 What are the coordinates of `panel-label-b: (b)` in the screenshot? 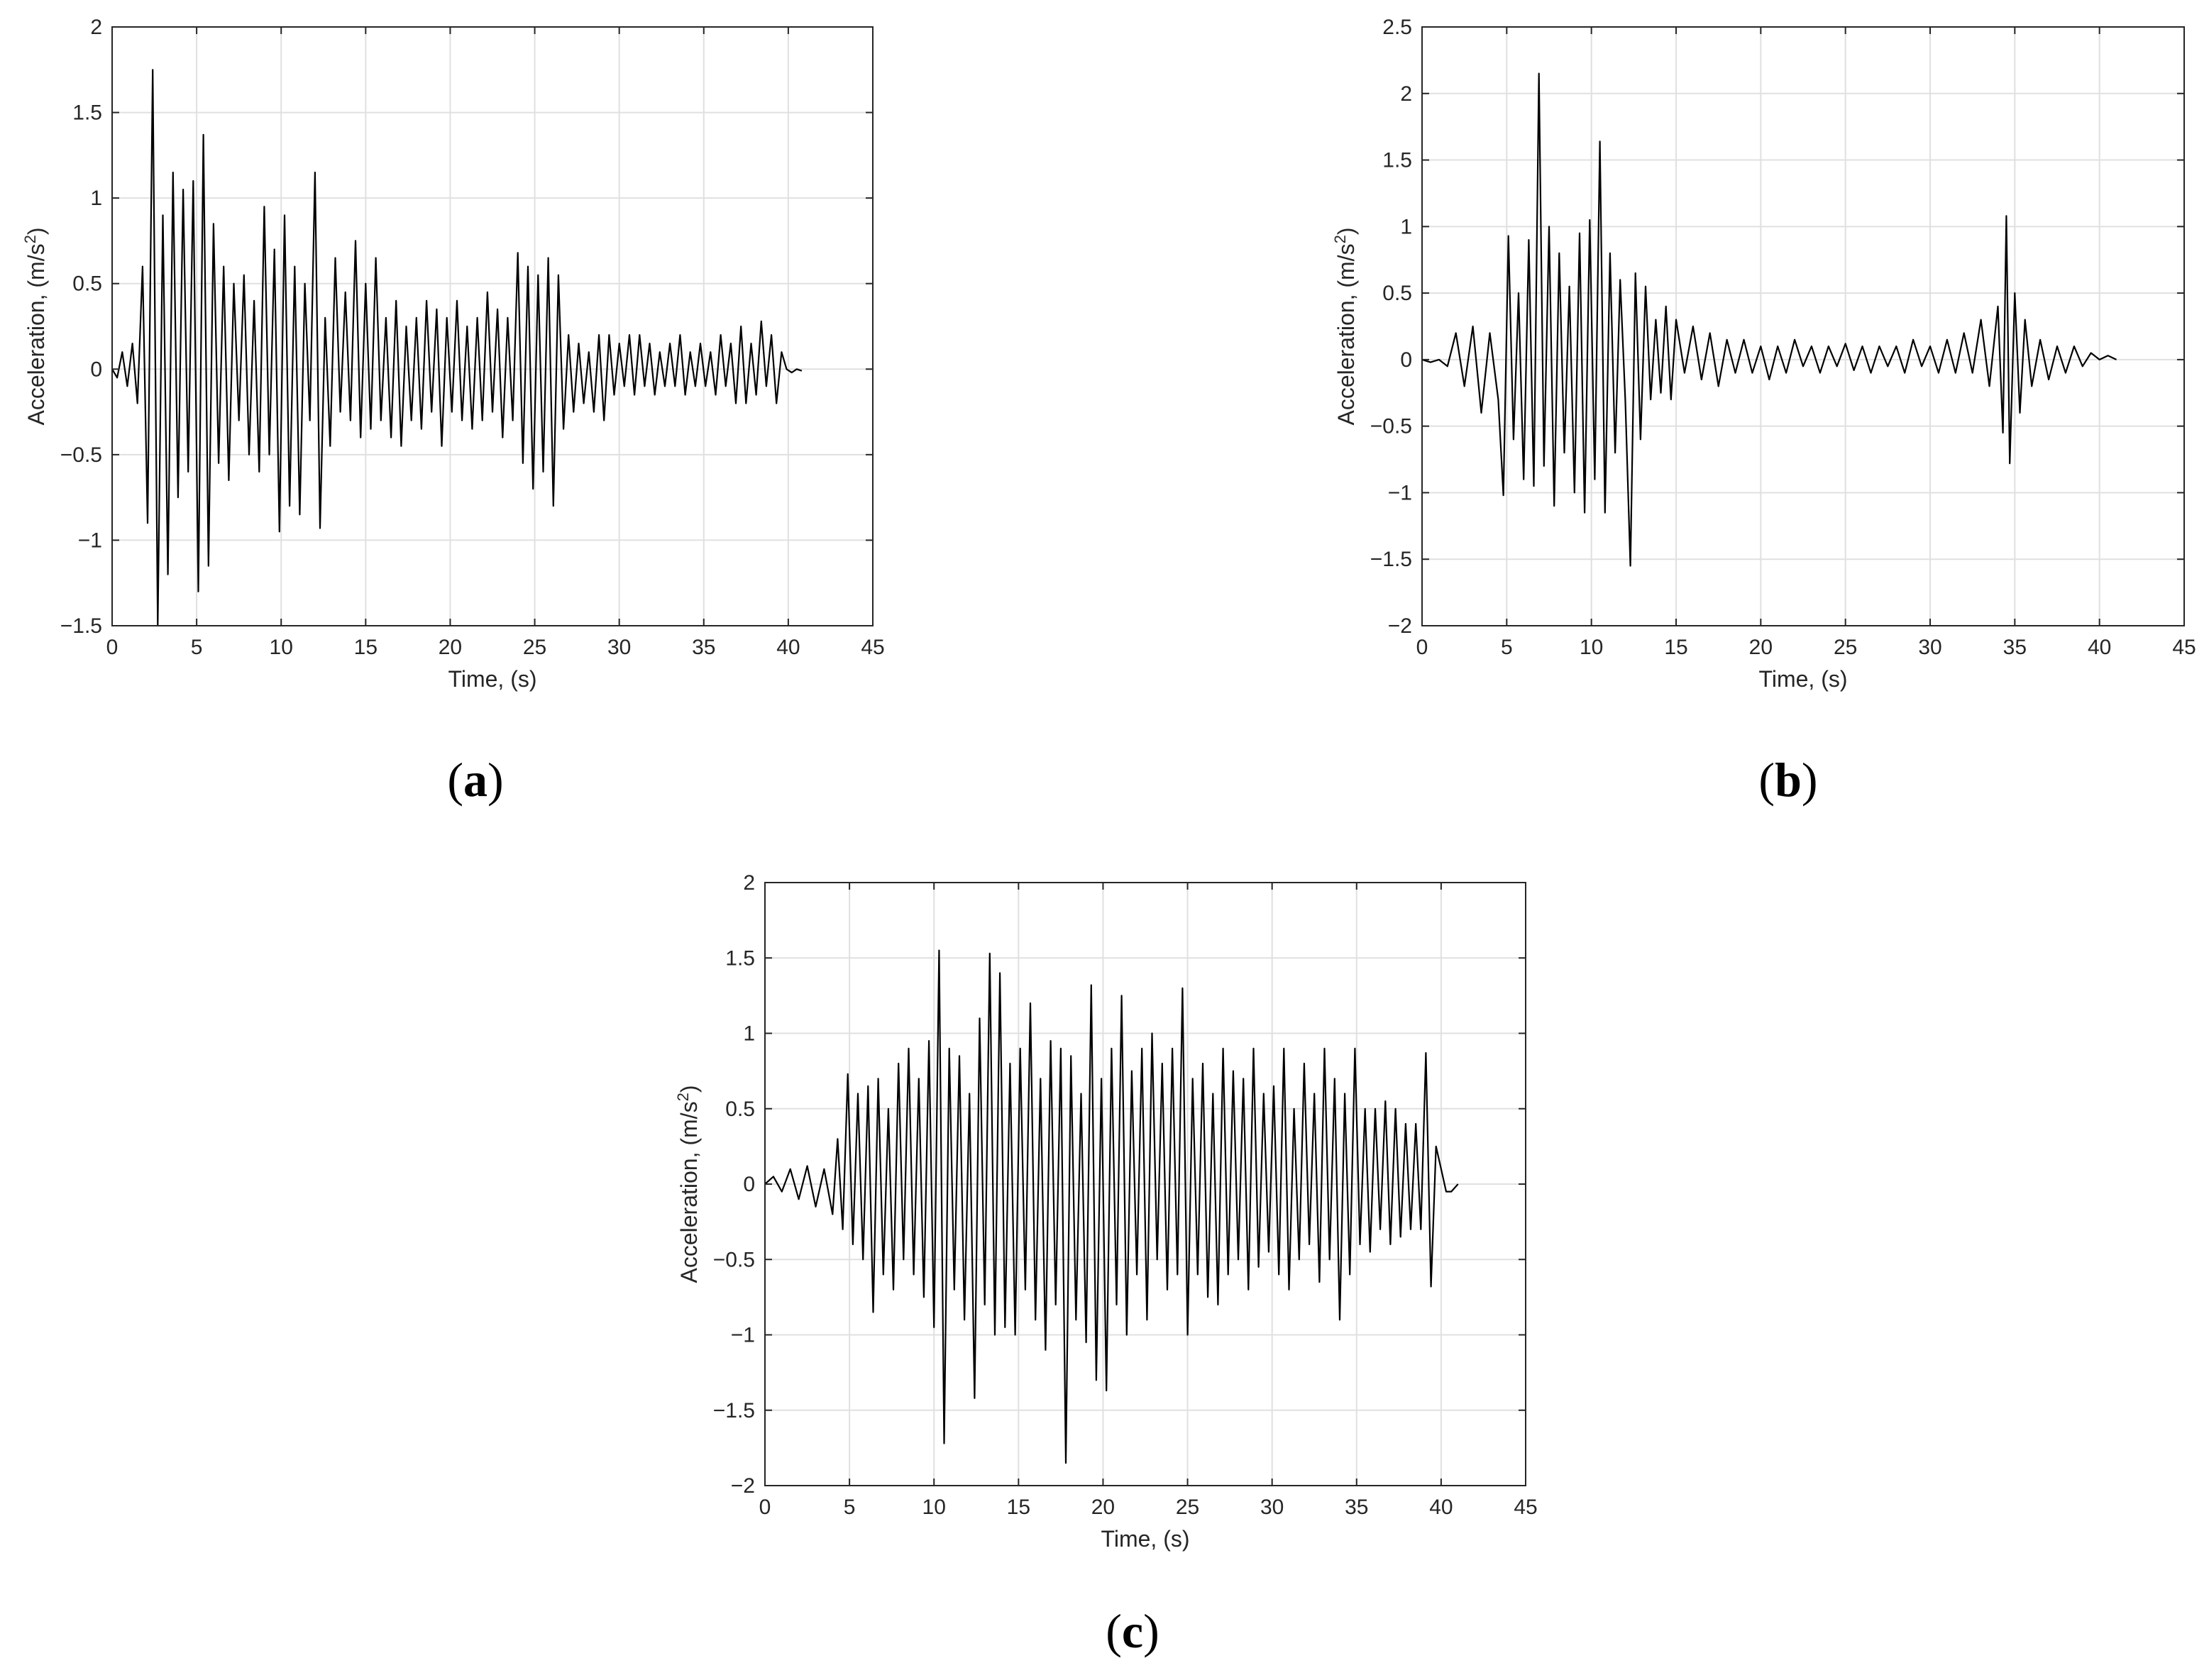 It's located at (1787, 780).